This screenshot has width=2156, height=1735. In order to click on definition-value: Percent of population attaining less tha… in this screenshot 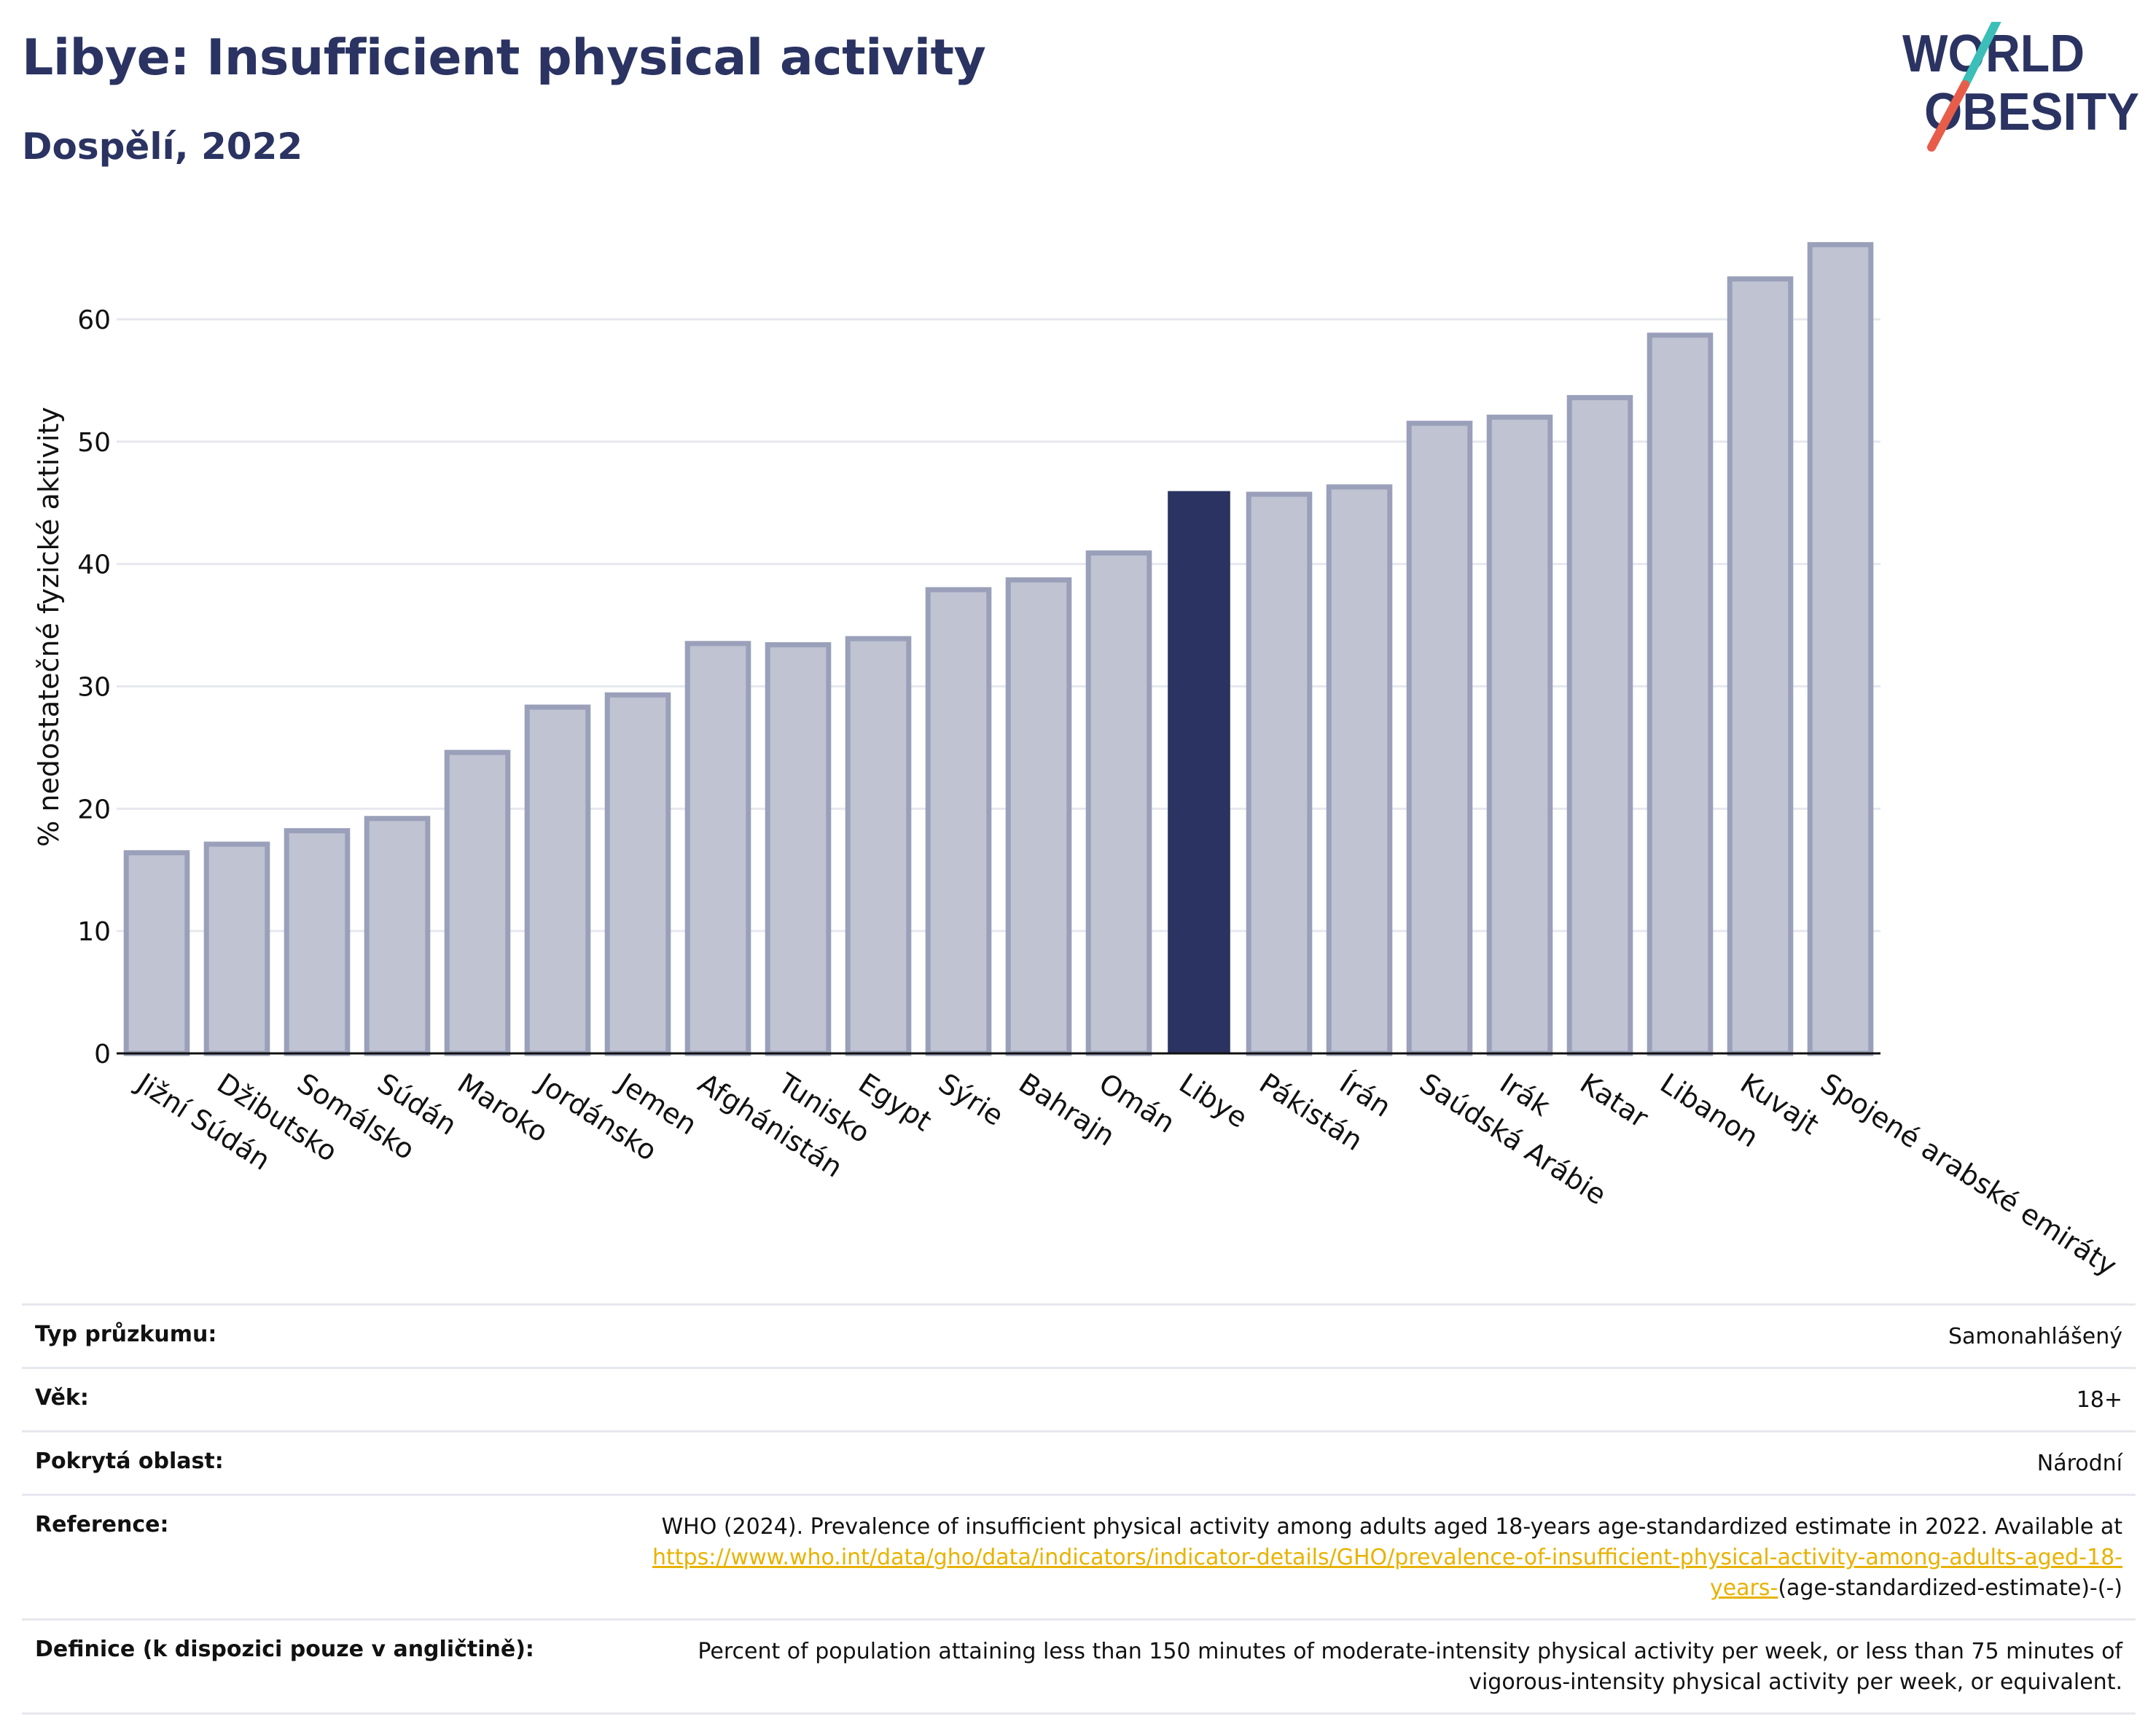, I will do `click(1410, 1667)`.